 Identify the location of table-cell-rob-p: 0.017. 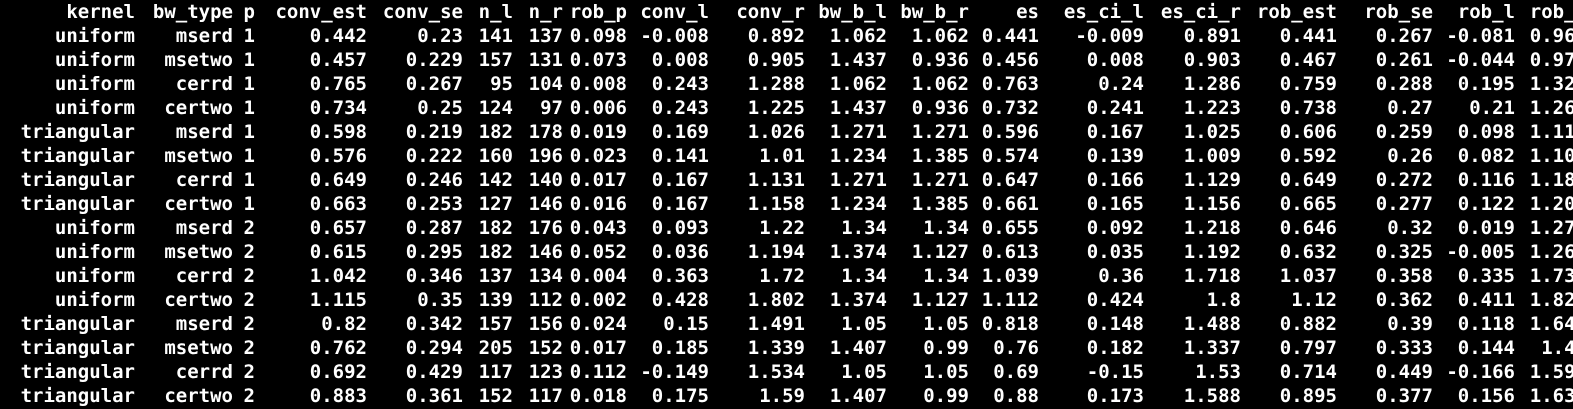
(598, 348).